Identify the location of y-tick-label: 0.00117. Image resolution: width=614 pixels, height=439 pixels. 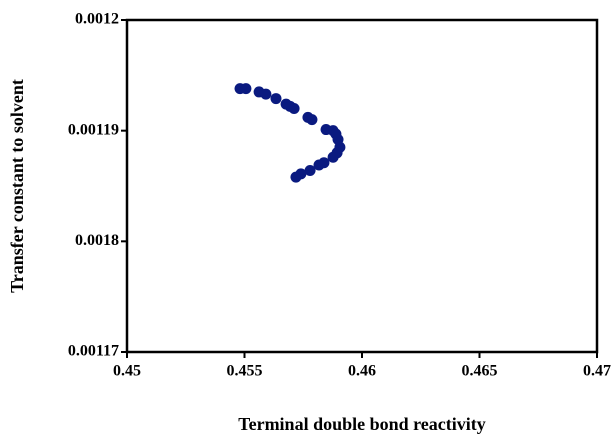
(93, 351).